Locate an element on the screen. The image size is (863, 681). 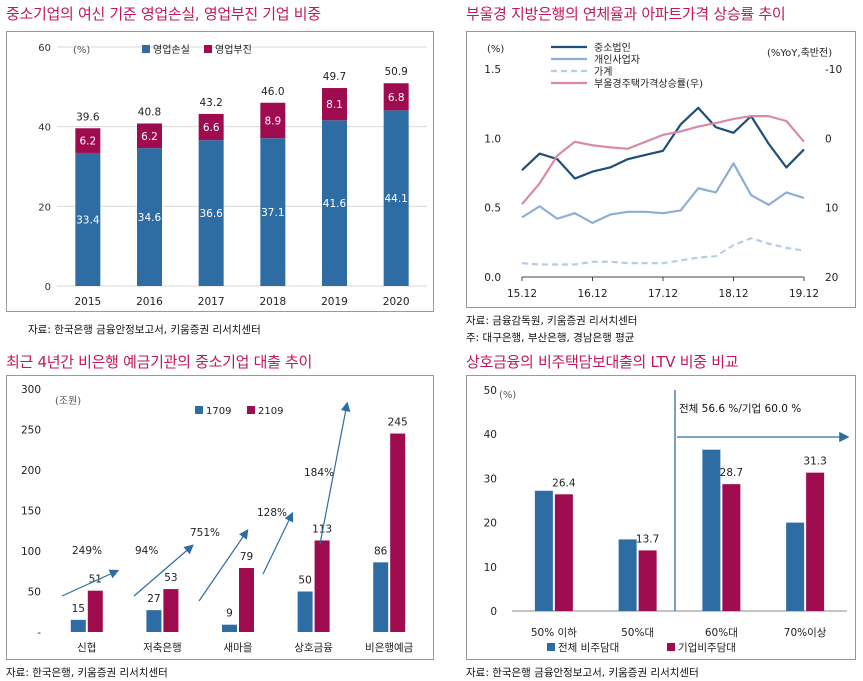
y-tick-label: 1.5 is located at coordinates (492, 70).